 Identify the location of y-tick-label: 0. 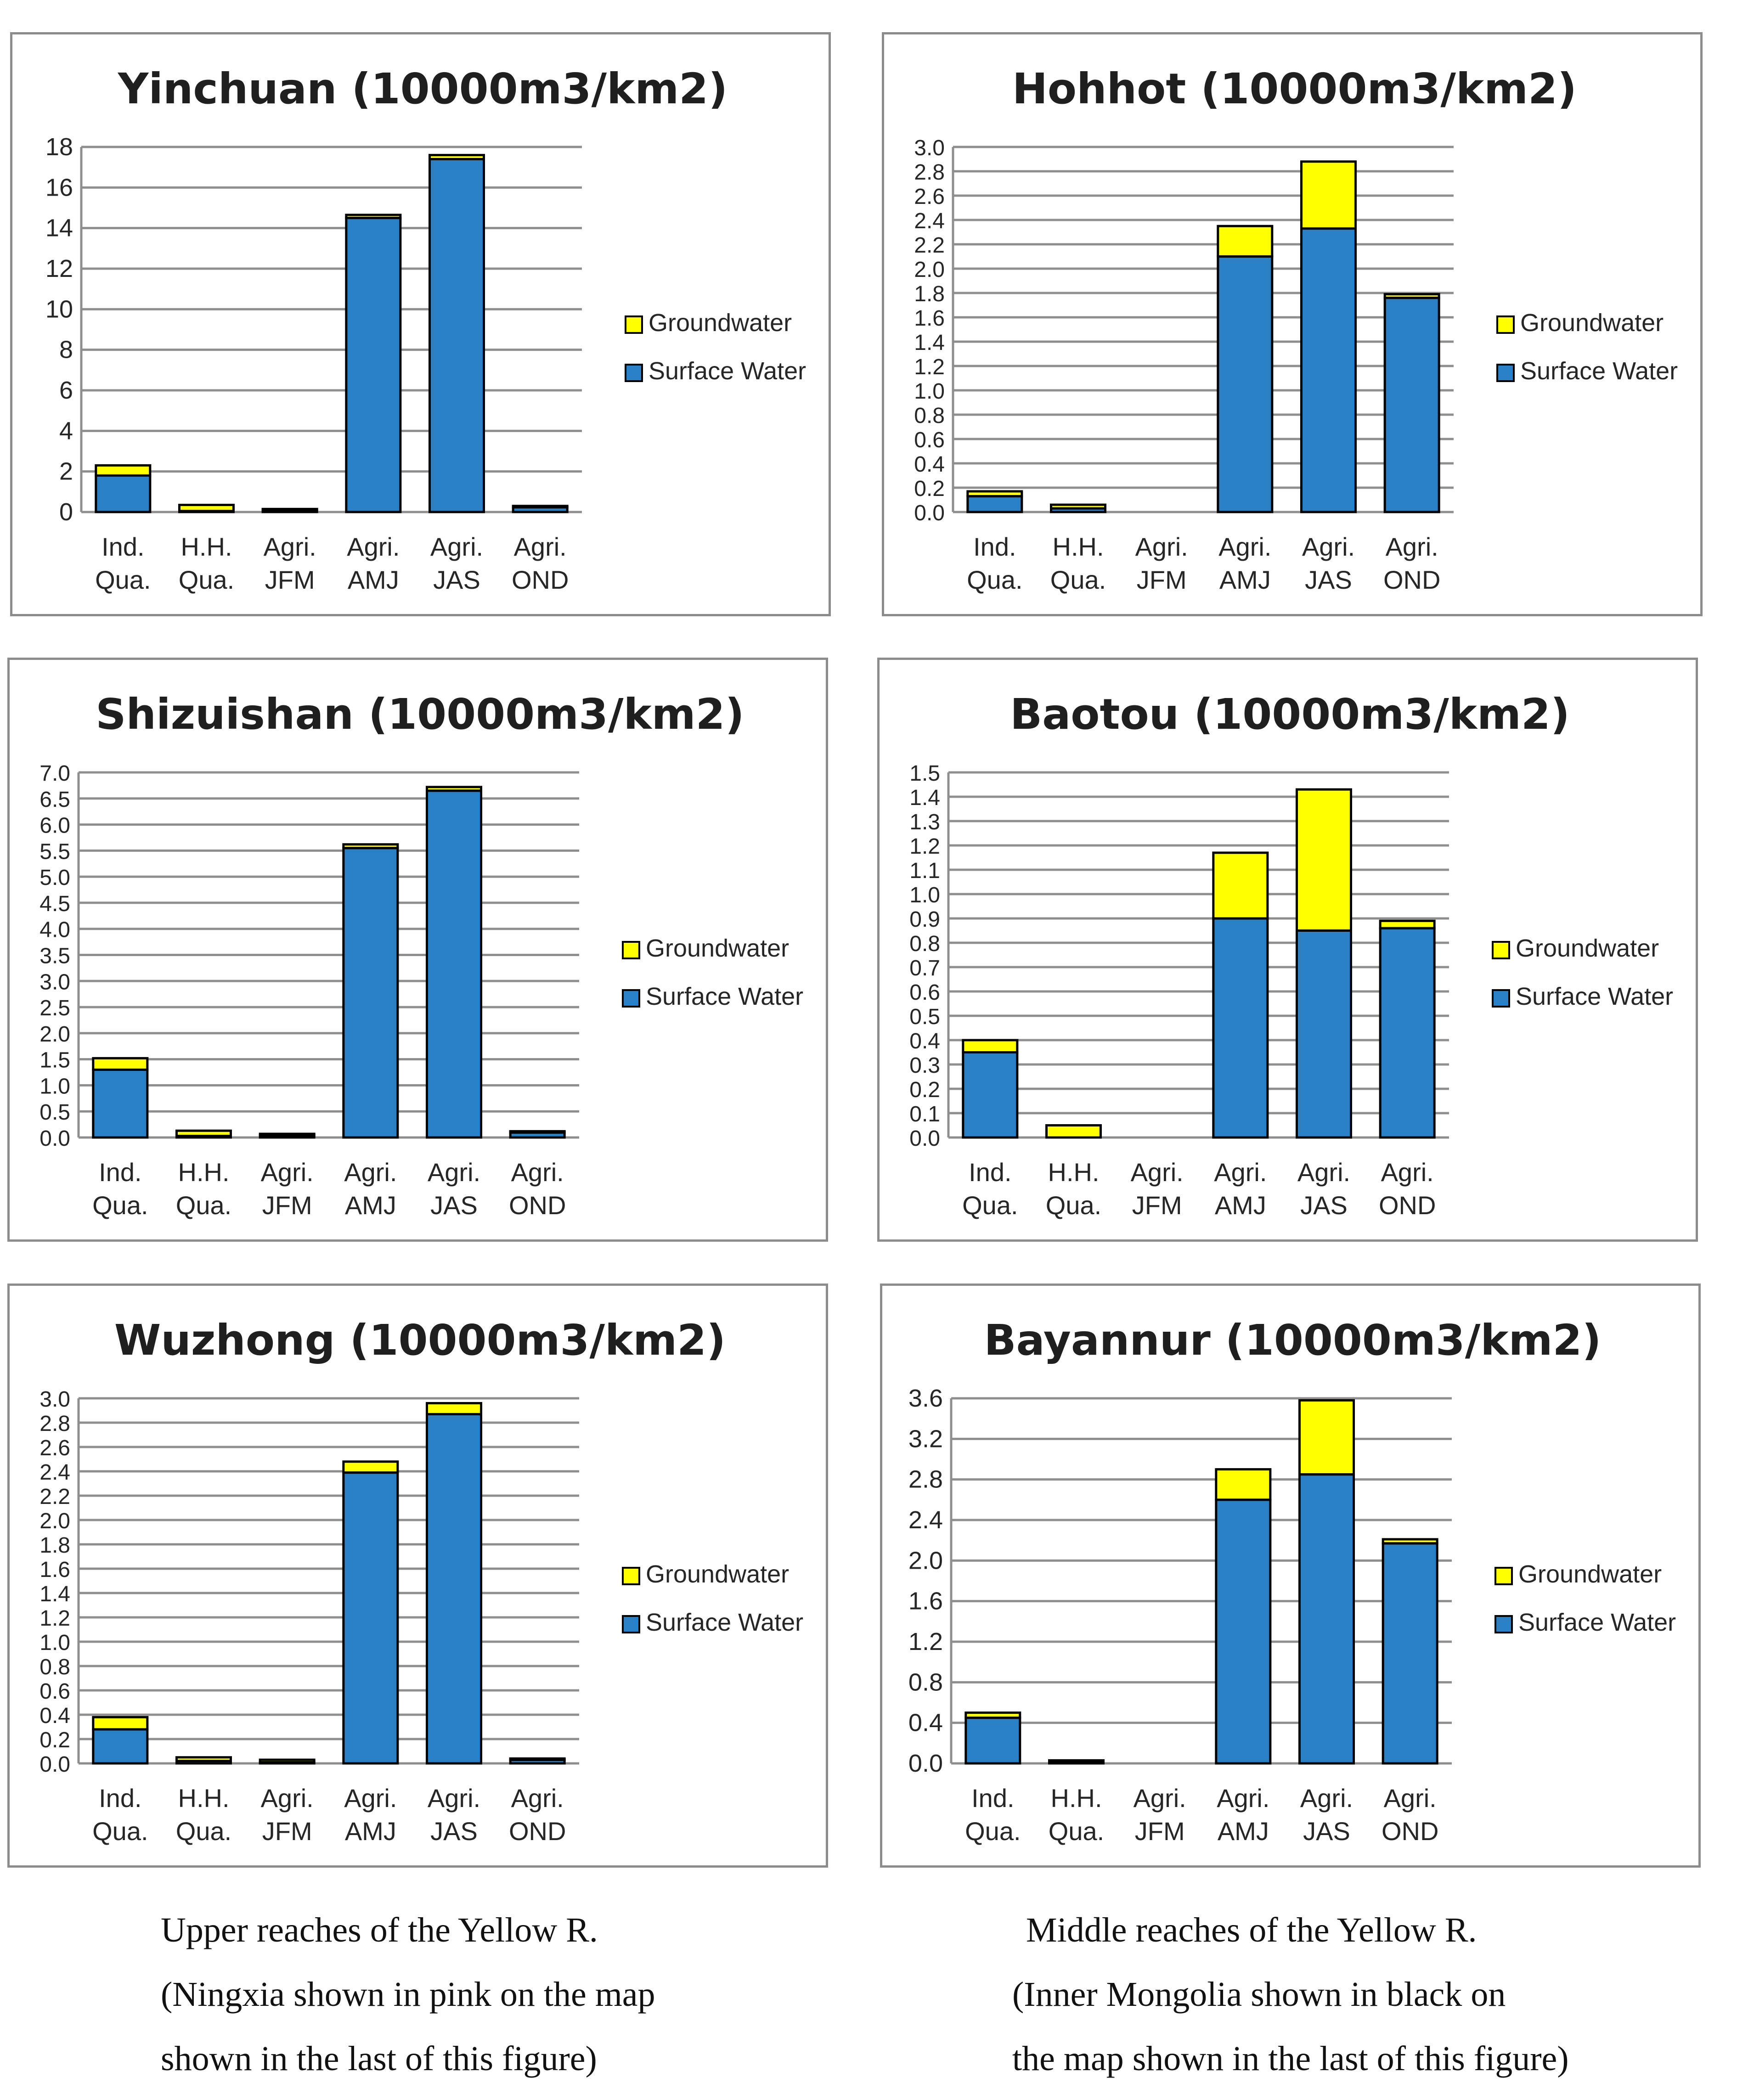
(66, 512).